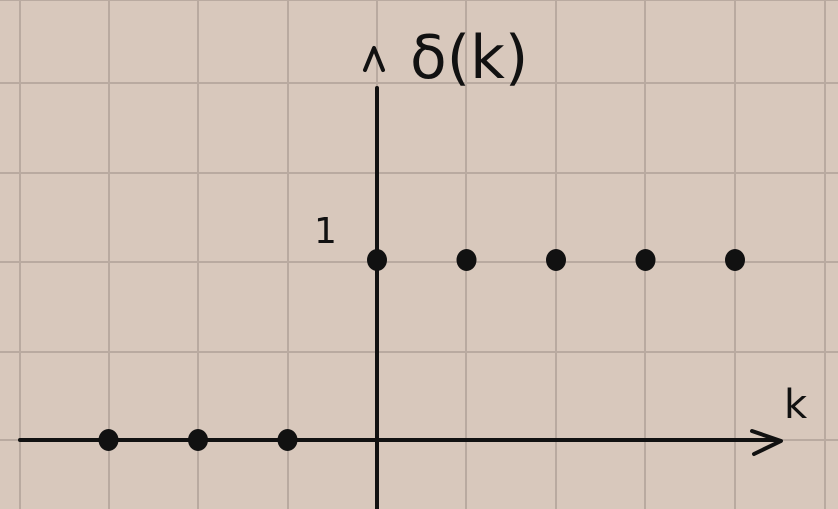 This screenshot has height=509, width=838. What do you see at coordinates (469, 58) in the screenshot?
I see `y-axis-label: δ(k)` at bounding box center [469, 58].